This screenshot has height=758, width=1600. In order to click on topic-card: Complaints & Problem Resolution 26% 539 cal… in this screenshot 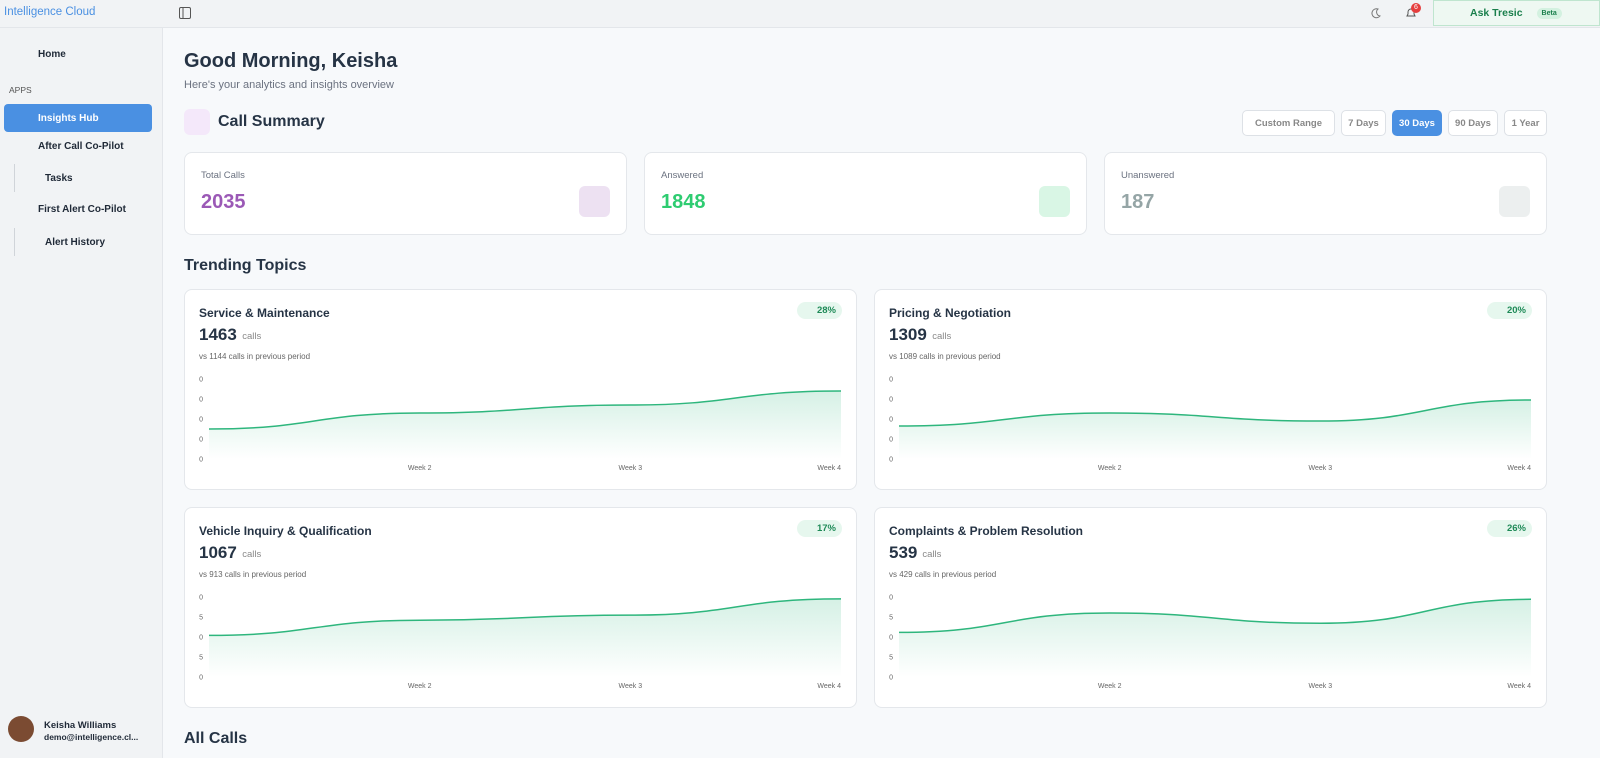, I will do `click(1210, 607)`.